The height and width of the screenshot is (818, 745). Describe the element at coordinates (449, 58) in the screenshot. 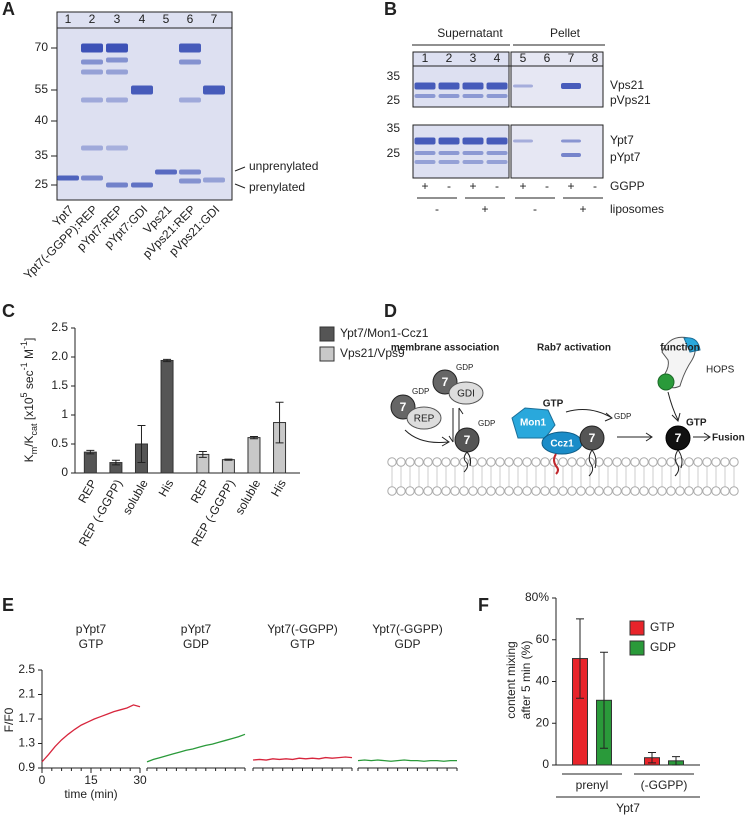

I see `lane-number: 2` at that location.